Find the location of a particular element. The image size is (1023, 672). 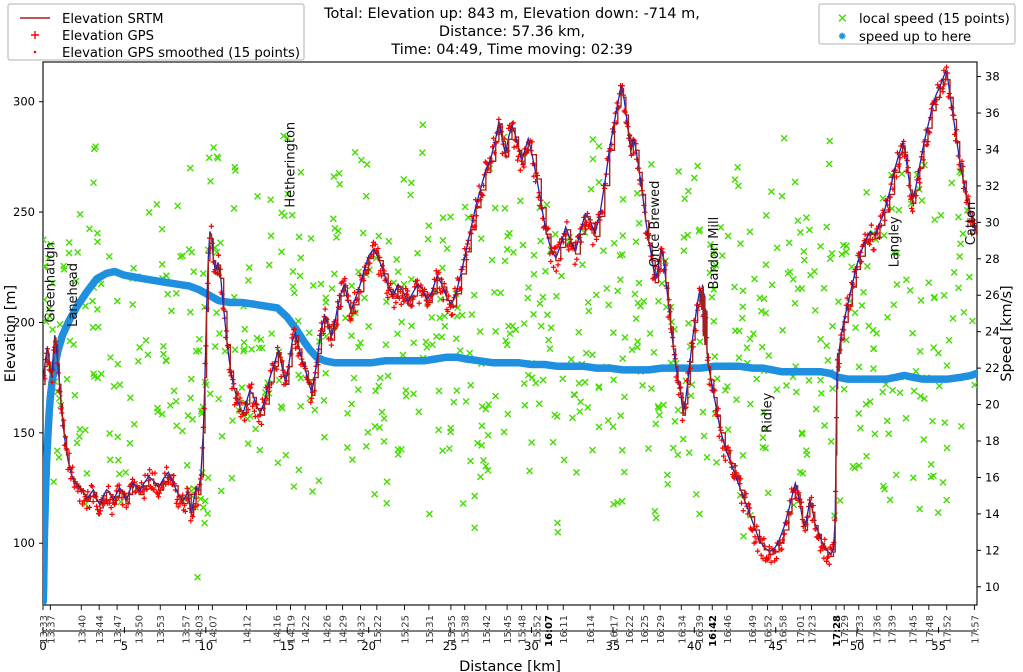

time-tick-label: 16:29 is located at coordinates (661, 629).